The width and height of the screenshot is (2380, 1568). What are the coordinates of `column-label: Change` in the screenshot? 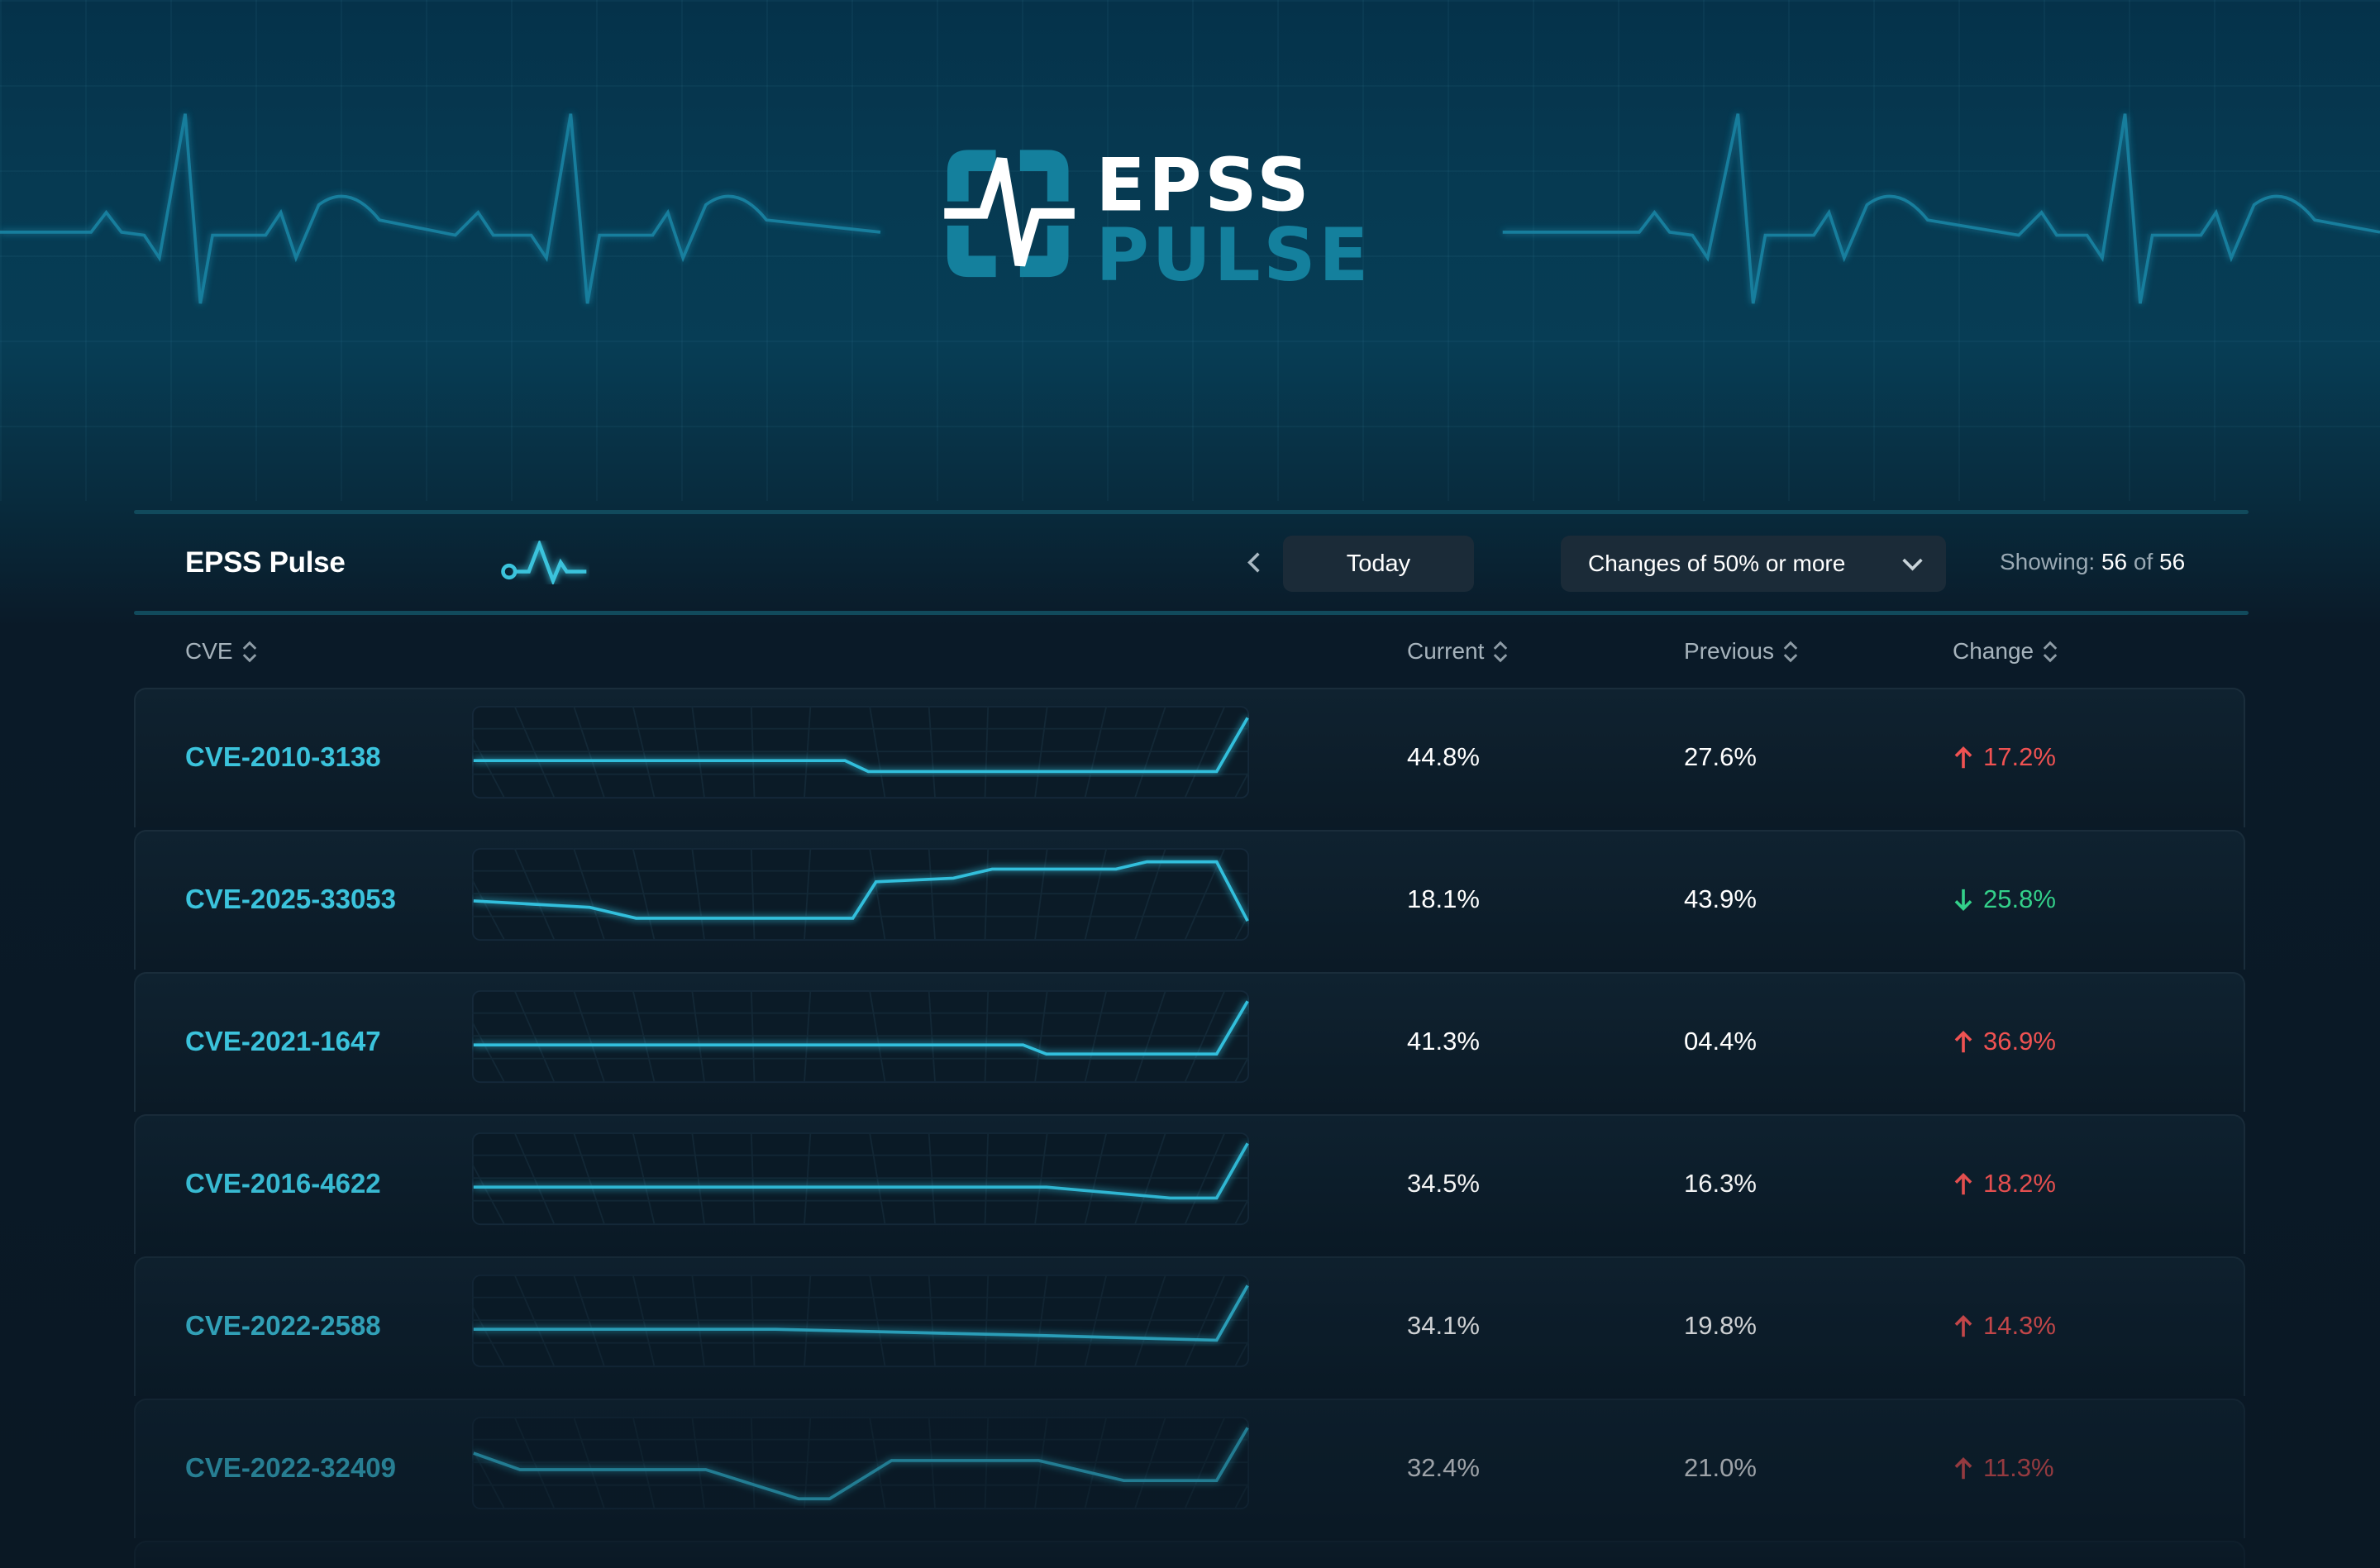 It's located at (1993, 651).